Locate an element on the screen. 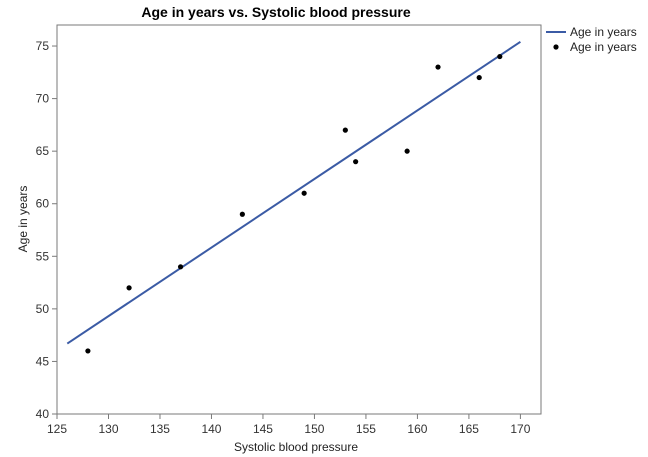 The height and width of the screenshot is (457, 648). legend-point-label: Age in years is located at coordinates (603, 47).